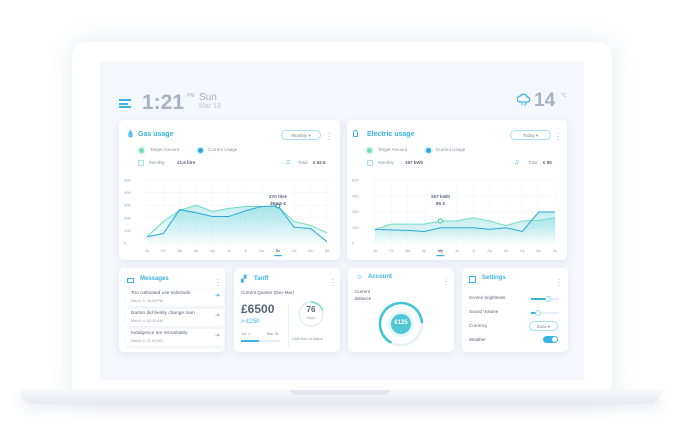  What do you see at coordinates (161, 293) in the screenshot?
I see `message-text: Too cultivated use solicitude` at bounding box center [161, 293].